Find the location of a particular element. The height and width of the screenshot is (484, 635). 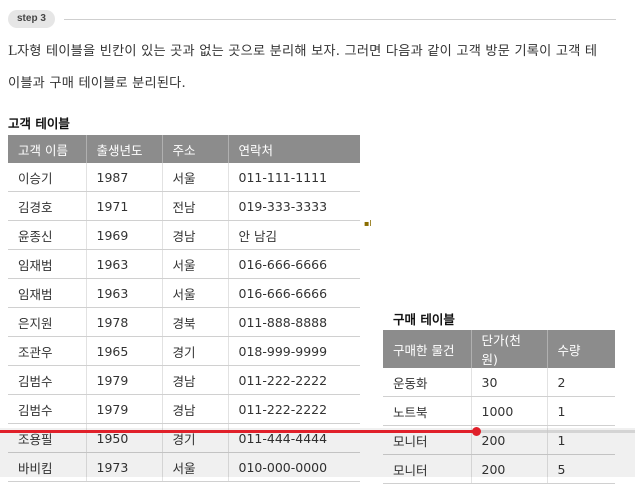

table-cell: 노트북 is located at coordinates (427, 411).